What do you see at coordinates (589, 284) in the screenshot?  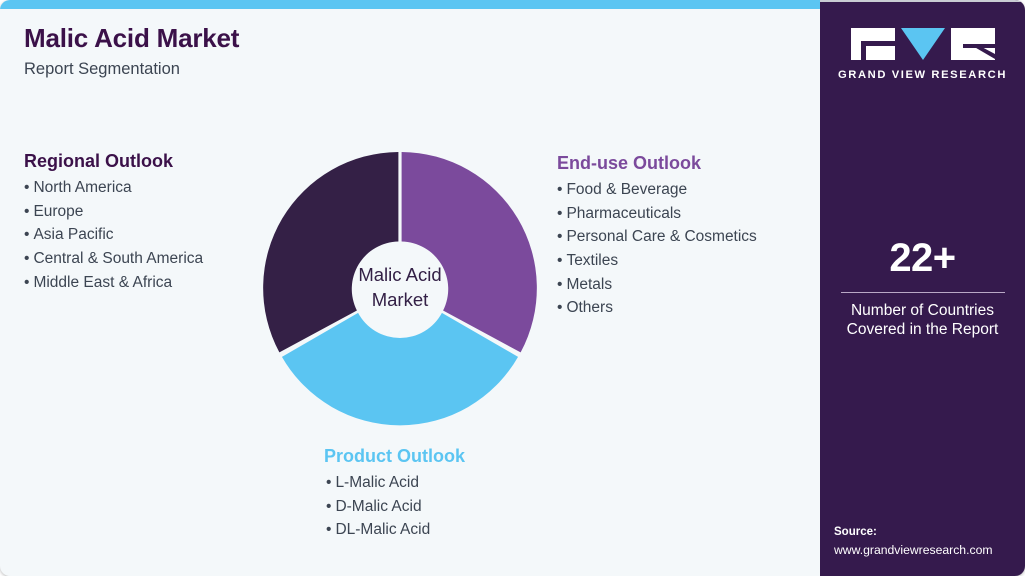 I see `list-item-label: Metals` at bounding box center [589, 284].